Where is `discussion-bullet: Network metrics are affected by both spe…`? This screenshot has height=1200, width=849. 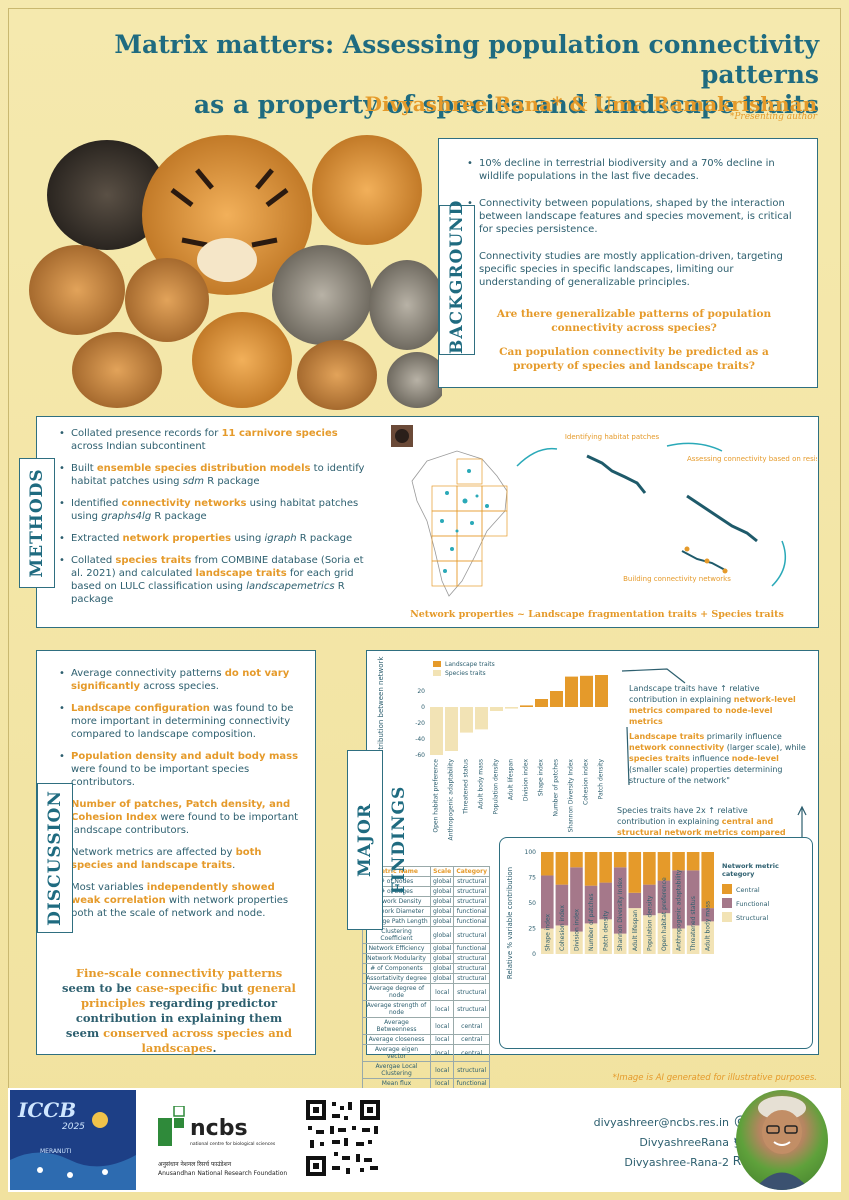 discussion-bullet: Network metrics are affected by both spe… is located at coordinates (181, 859).